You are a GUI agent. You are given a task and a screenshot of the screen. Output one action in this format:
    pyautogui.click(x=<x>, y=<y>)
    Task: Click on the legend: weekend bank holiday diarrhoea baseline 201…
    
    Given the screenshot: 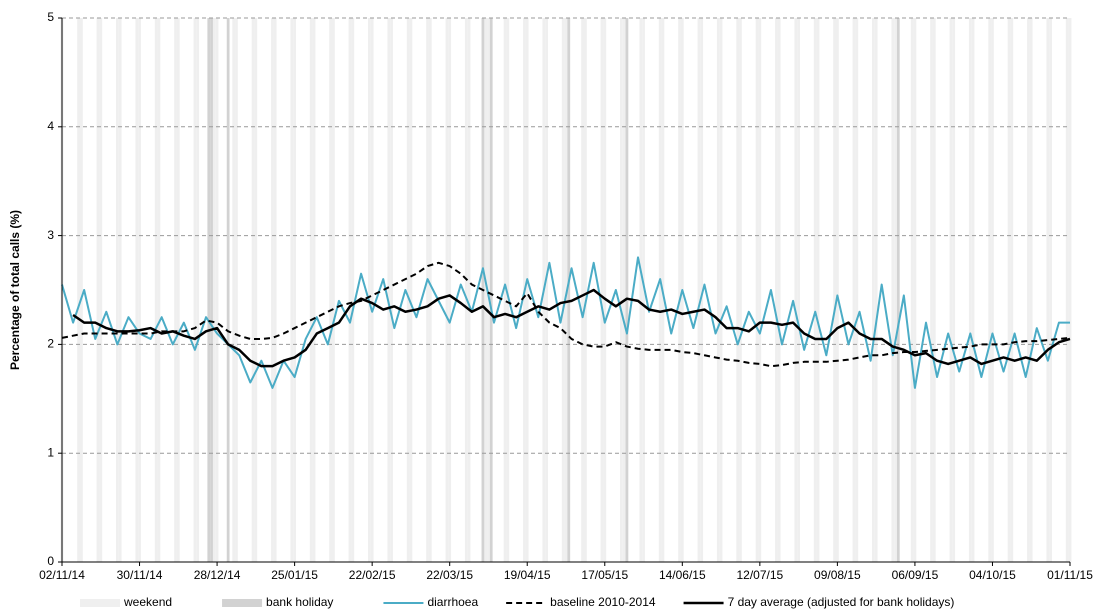 What is the action you would take?
    pyautogui.click(x=517, y=602)
    